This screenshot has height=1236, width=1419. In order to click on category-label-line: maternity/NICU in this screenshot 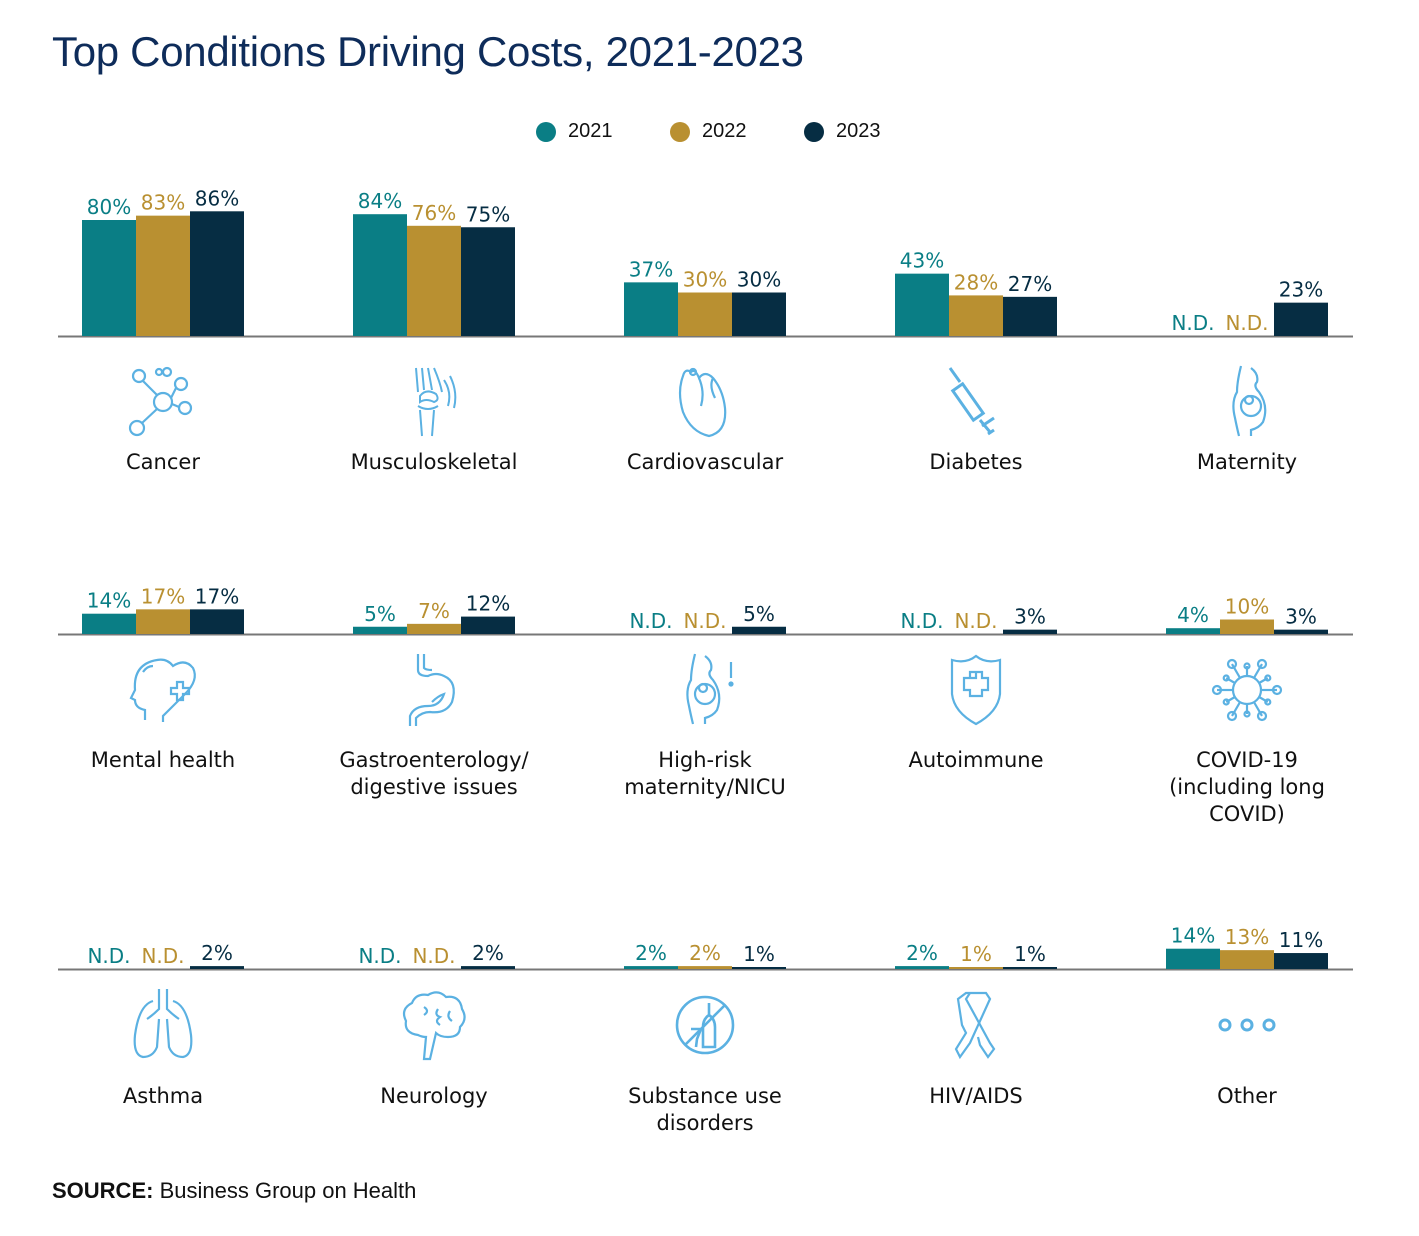, I will do `click(705, 787)`.